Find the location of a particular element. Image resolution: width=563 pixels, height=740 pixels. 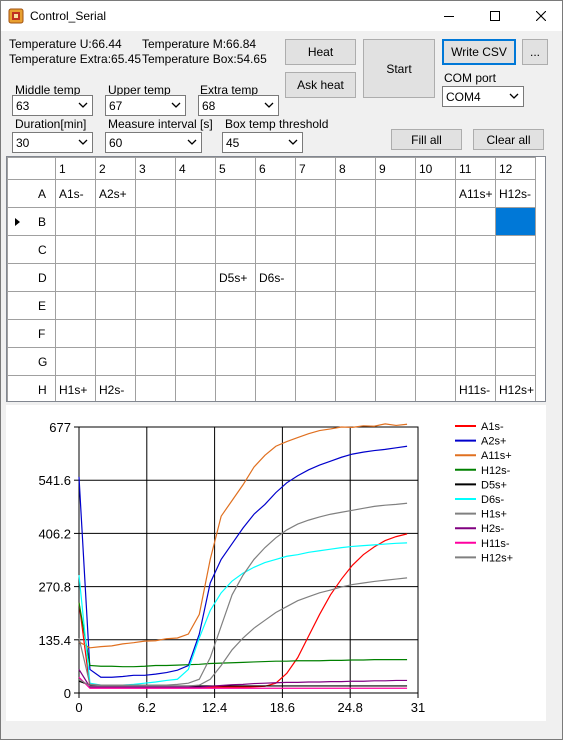

plate-column-header: 8 is located at coordinates (355, 168).